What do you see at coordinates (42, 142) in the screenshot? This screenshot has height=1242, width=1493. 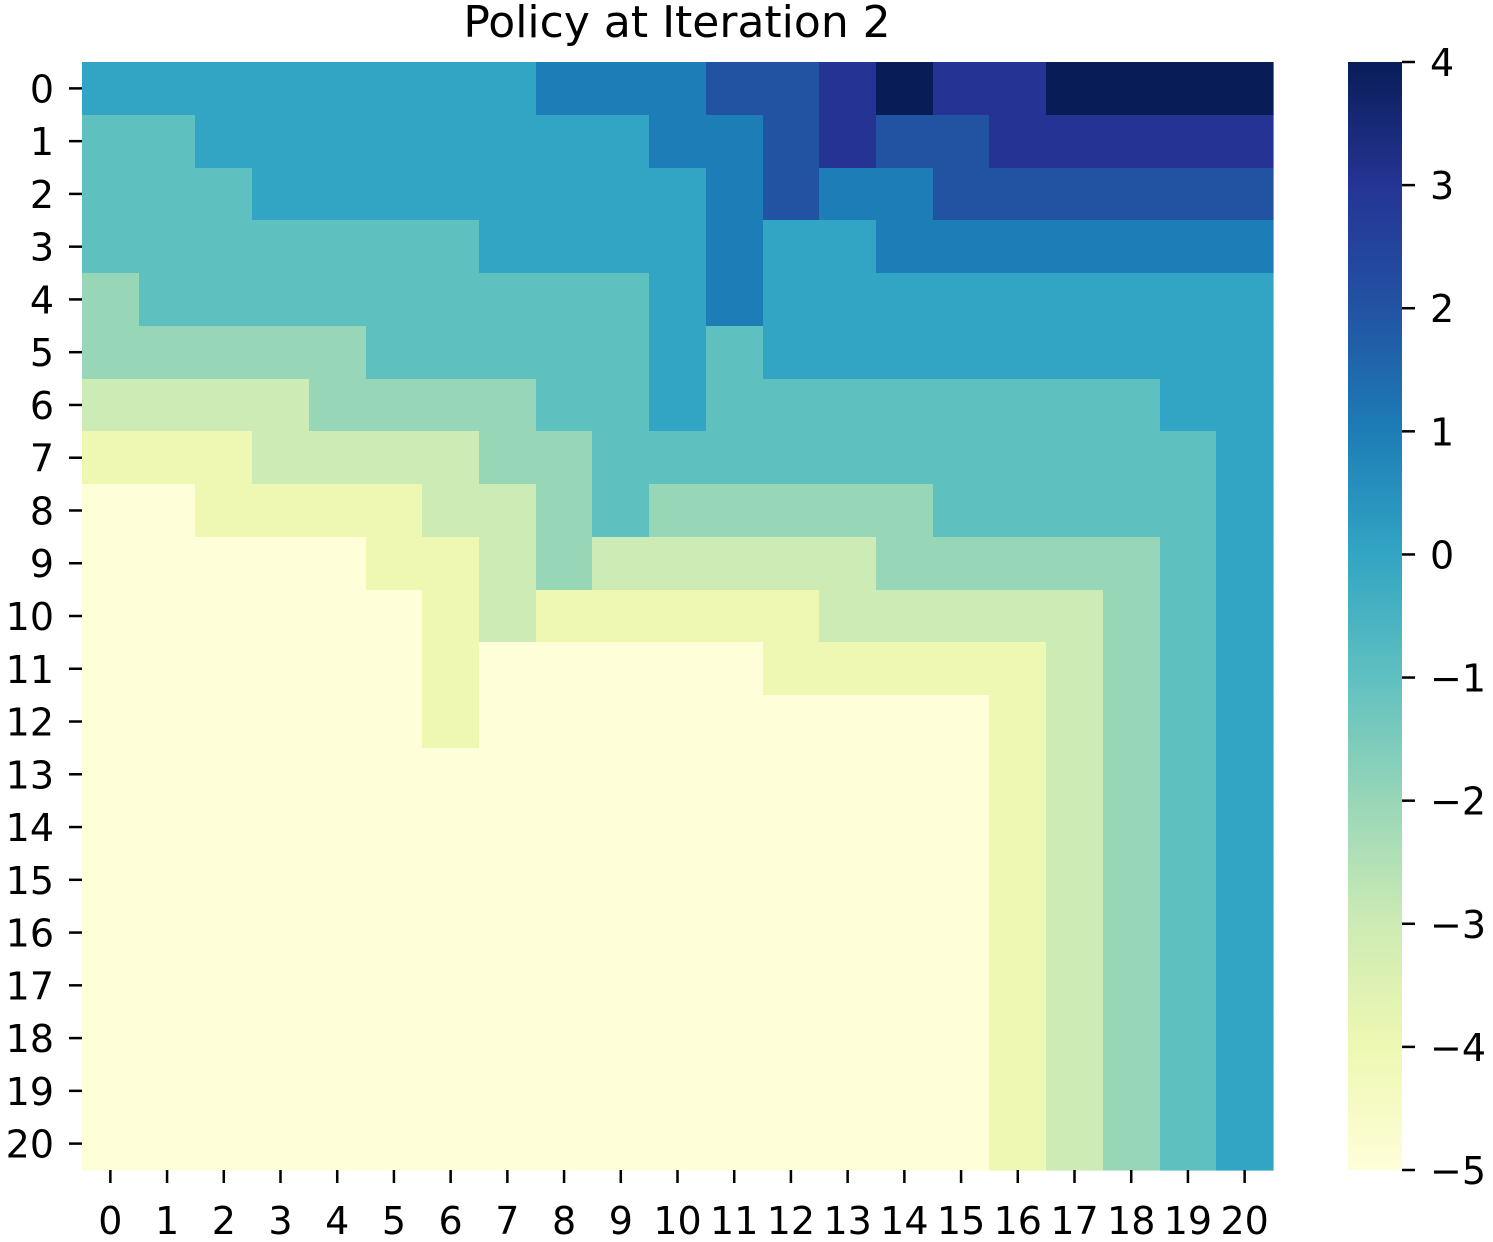 I see `y-tick-label: 1` at bounding box center [42, 142].